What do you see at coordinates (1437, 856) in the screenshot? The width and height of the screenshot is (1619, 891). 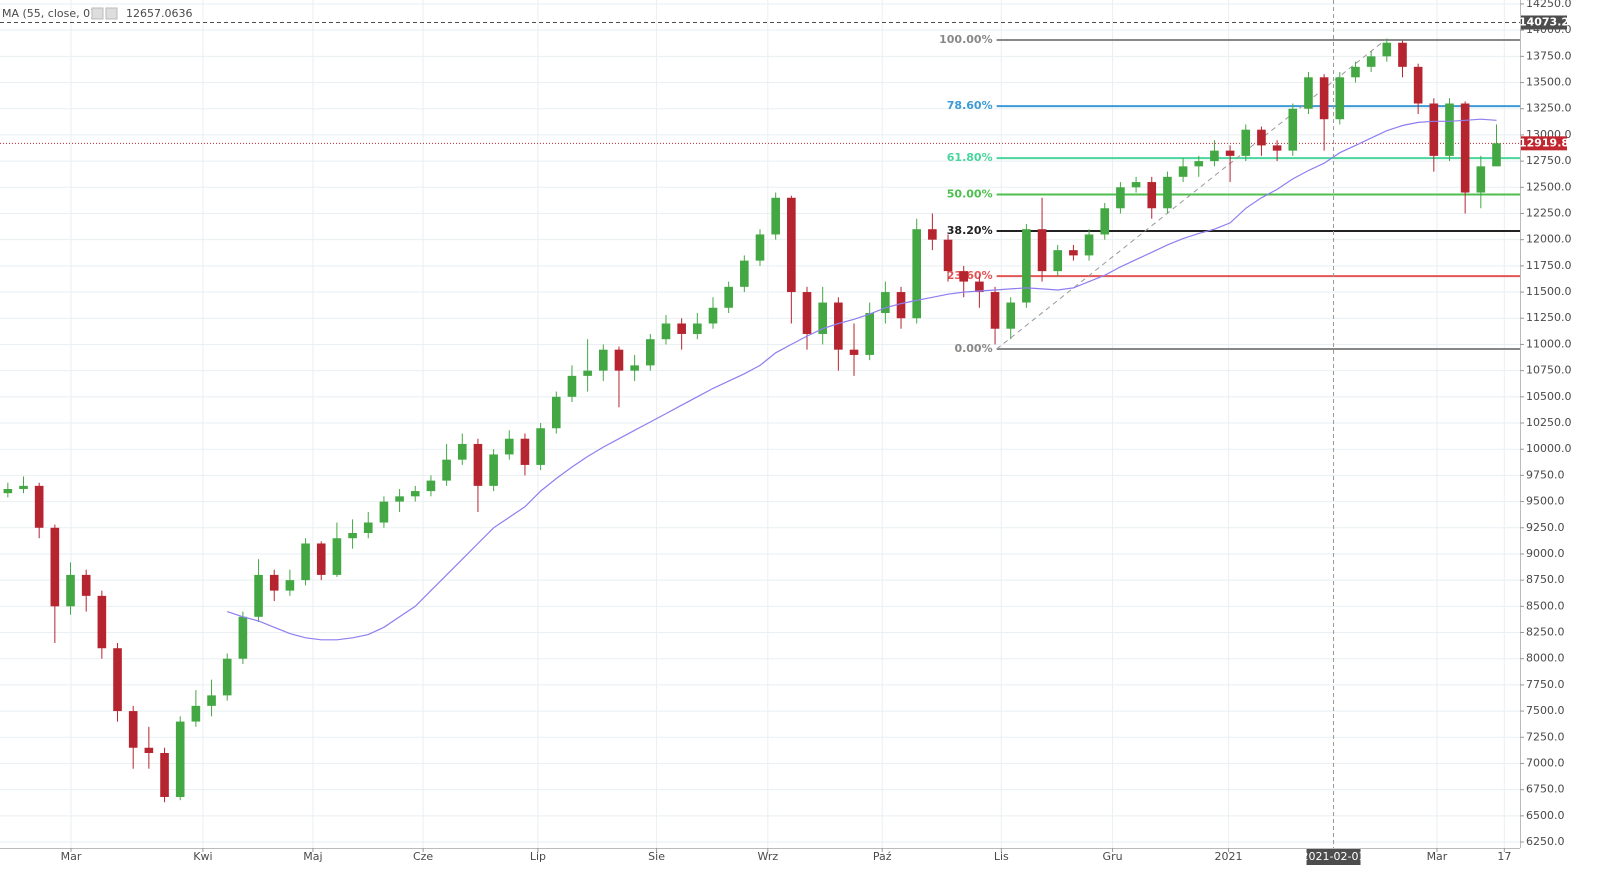 I see `x-tick-label: Mar` at bounding box center [1437, 856].